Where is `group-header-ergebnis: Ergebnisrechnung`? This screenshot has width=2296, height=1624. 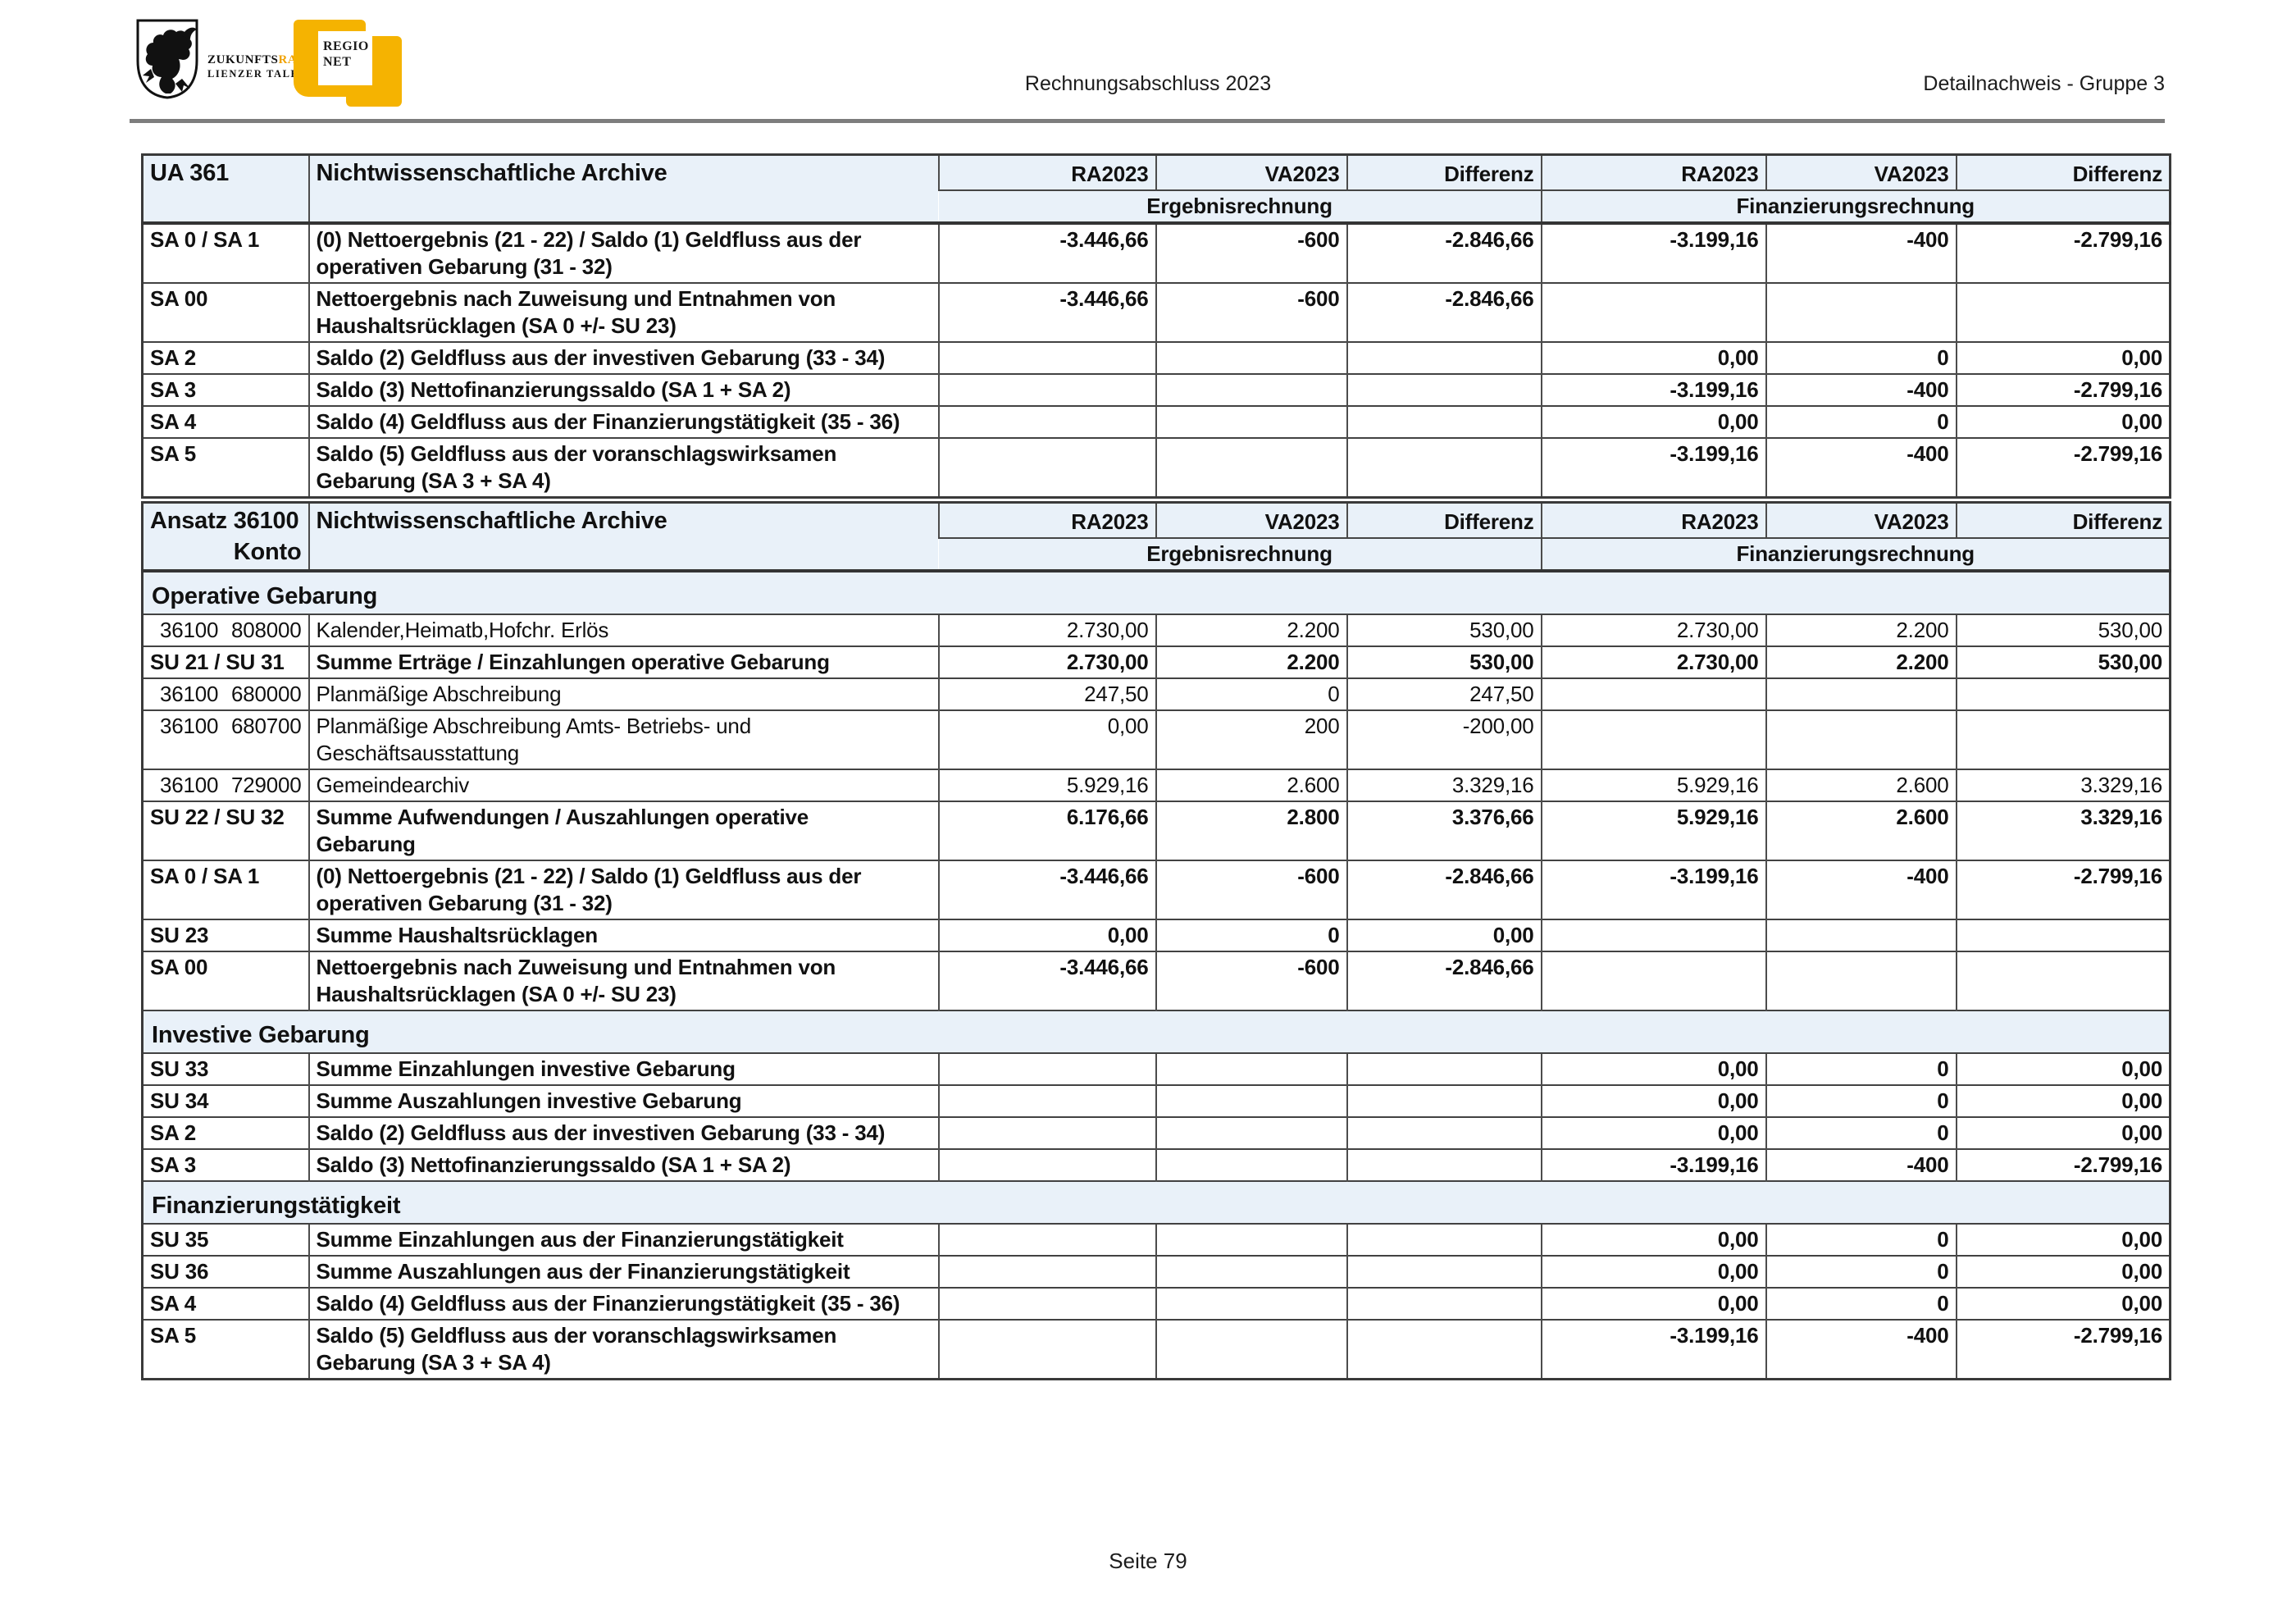
group-header-ergebnis: Ergebnisrechnung is located at coordinates (1240, 207).